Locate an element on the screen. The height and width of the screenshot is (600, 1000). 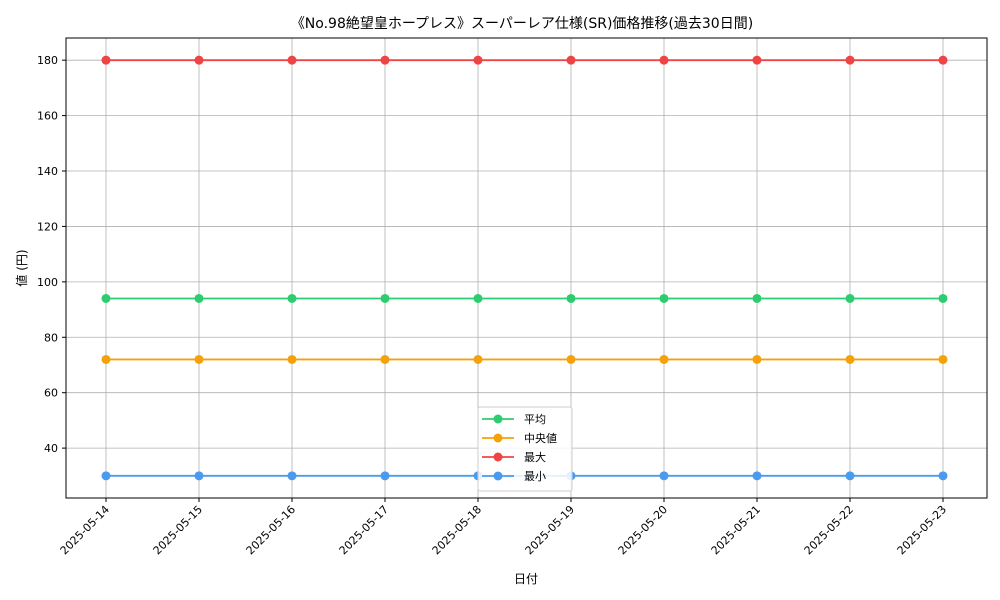
y-tick-label: 160 is located at coordinates (47, 116).